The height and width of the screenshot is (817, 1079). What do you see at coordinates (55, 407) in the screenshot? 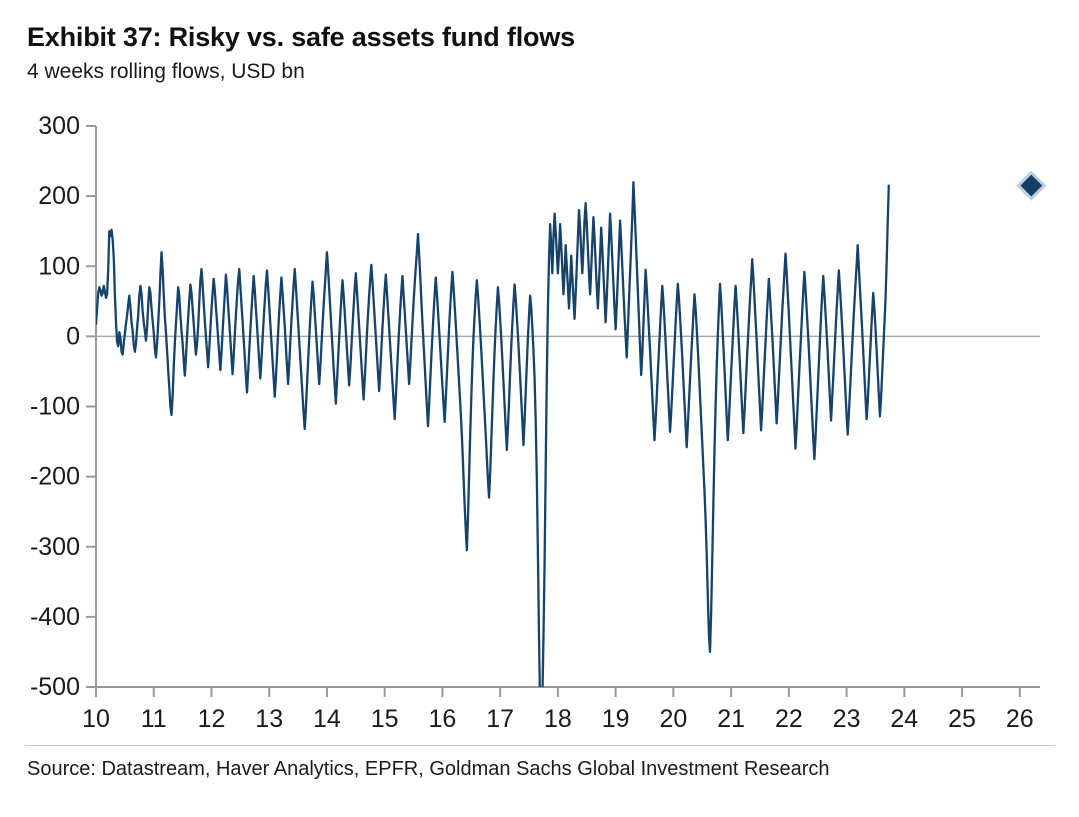
I see `y-tick-label: -100` at bounding box center [55, 407].